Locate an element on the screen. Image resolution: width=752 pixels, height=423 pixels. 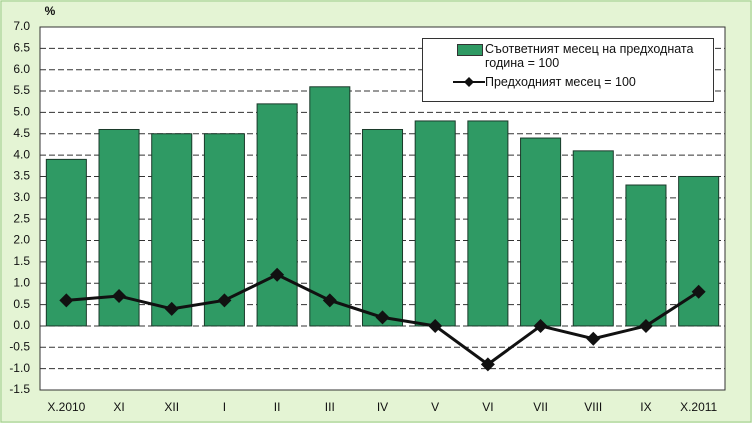
y-tick-label: -1.5 is located at coordinates (19, 389).